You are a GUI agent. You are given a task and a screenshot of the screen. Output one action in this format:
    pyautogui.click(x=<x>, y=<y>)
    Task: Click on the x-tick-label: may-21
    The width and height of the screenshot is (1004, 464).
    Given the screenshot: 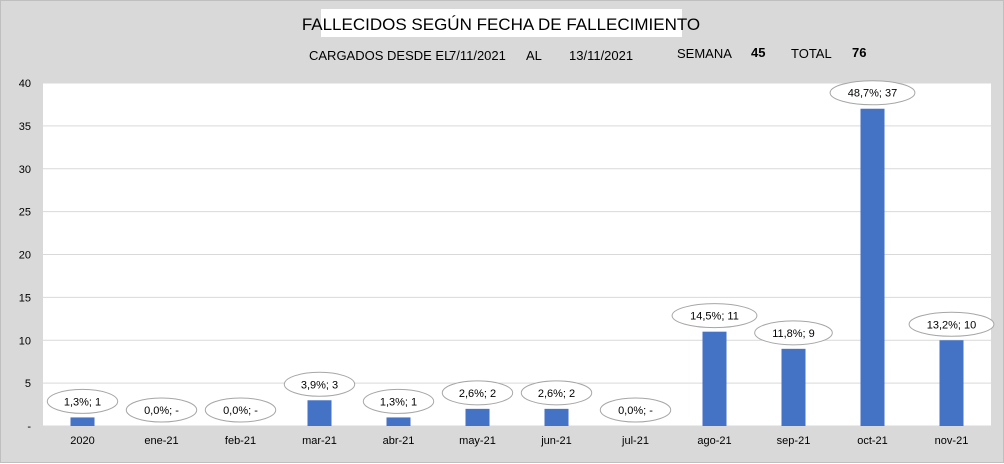 What is the action you would take?
    pyautogui.click(x=477, y=441)
    